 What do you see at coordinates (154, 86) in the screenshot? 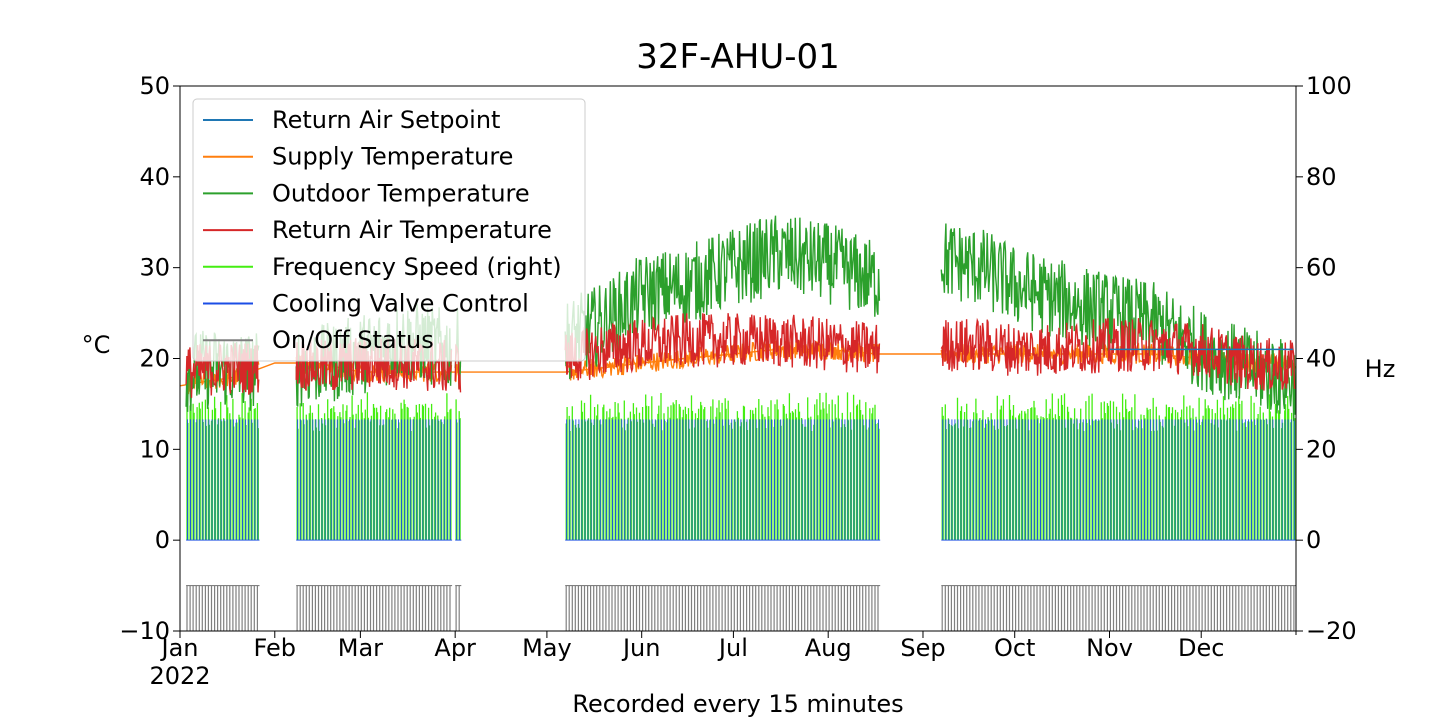
I see `y-tick-label-left: 50` at bounding box center [154, 86].